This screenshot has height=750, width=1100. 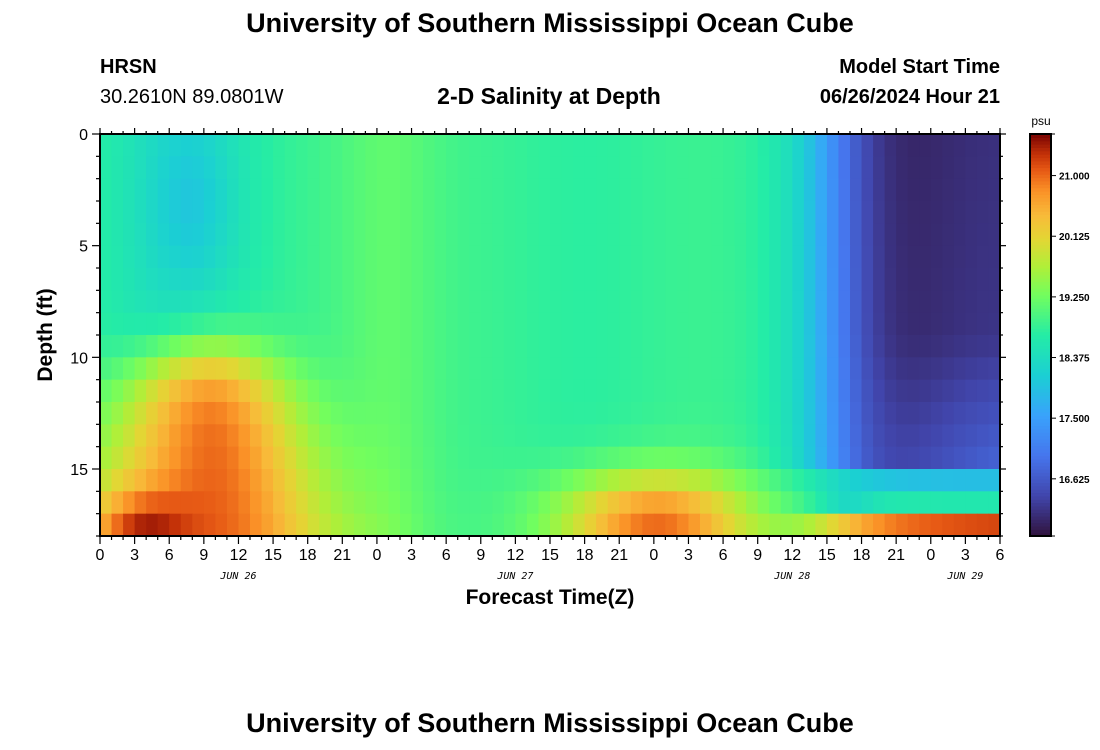 What do you see at coordinates (930, 555) in the screenshot?
I see `x-tick-label: 0` at bounding box center [930, 555].